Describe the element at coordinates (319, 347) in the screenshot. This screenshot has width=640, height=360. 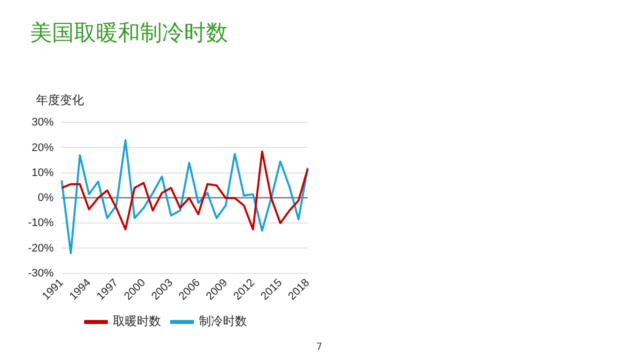
I see `text: 7` at that location.